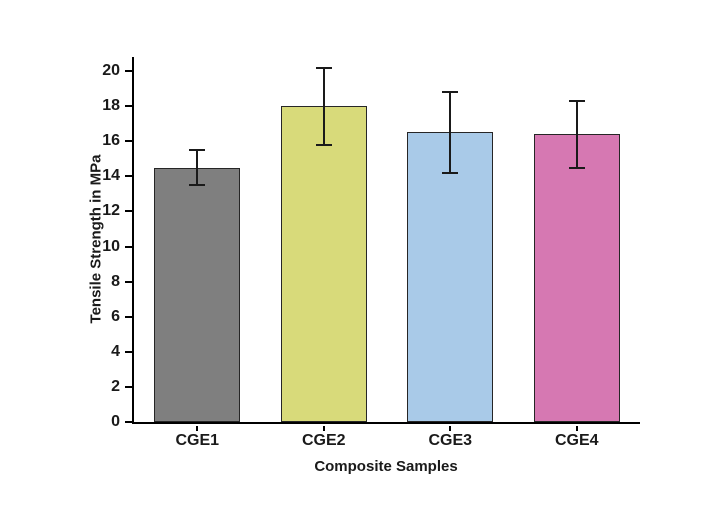  Describe the element at coordinates (115, 351) in the screenshot. I see `y-tick-label: 4` at that location.